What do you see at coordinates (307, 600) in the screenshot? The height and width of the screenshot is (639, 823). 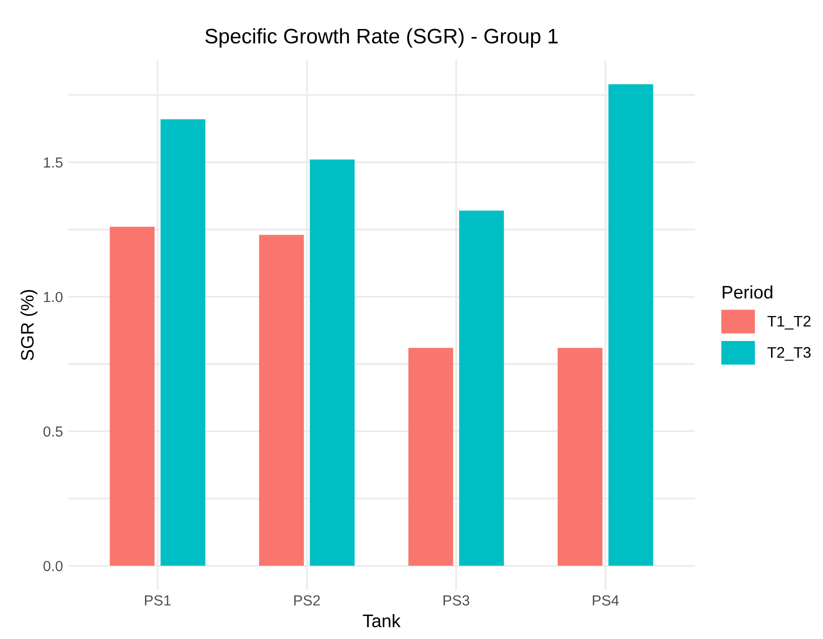 I see `x-tick-label: PS2` at bounding box center [307, 600].